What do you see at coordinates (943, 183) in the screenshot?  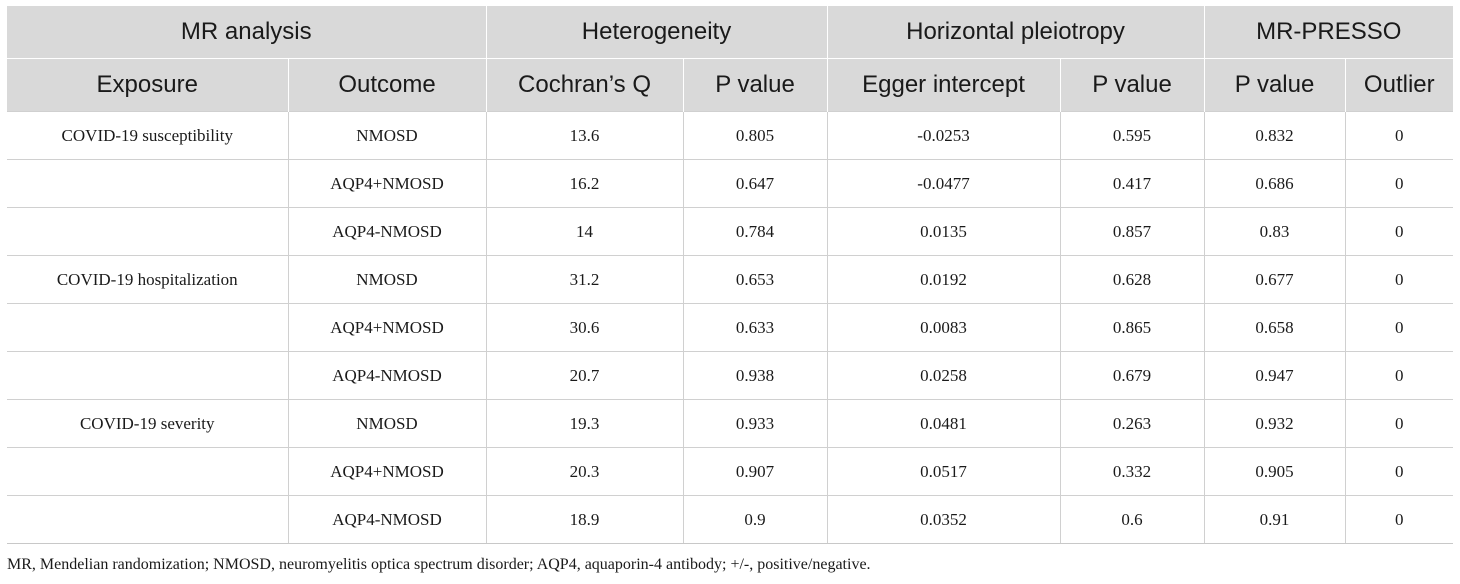 I see `cell-egger-intercept: -0.0477` at bounding box center [943, 183].